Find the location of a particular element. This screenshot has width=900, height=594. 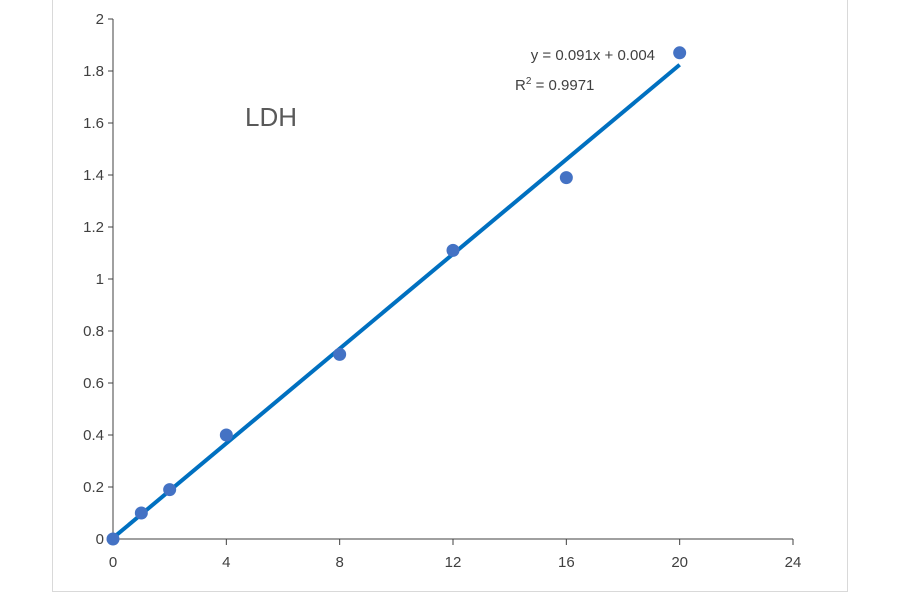

y-tick-label: 2 is located at coordinates (100, 19).